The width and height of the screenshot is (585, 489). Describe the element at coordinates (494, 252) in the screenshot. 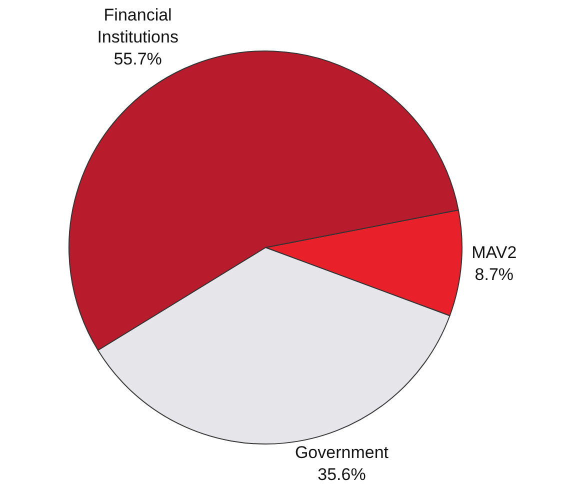

I see `slice-label: MAV2` at that location.